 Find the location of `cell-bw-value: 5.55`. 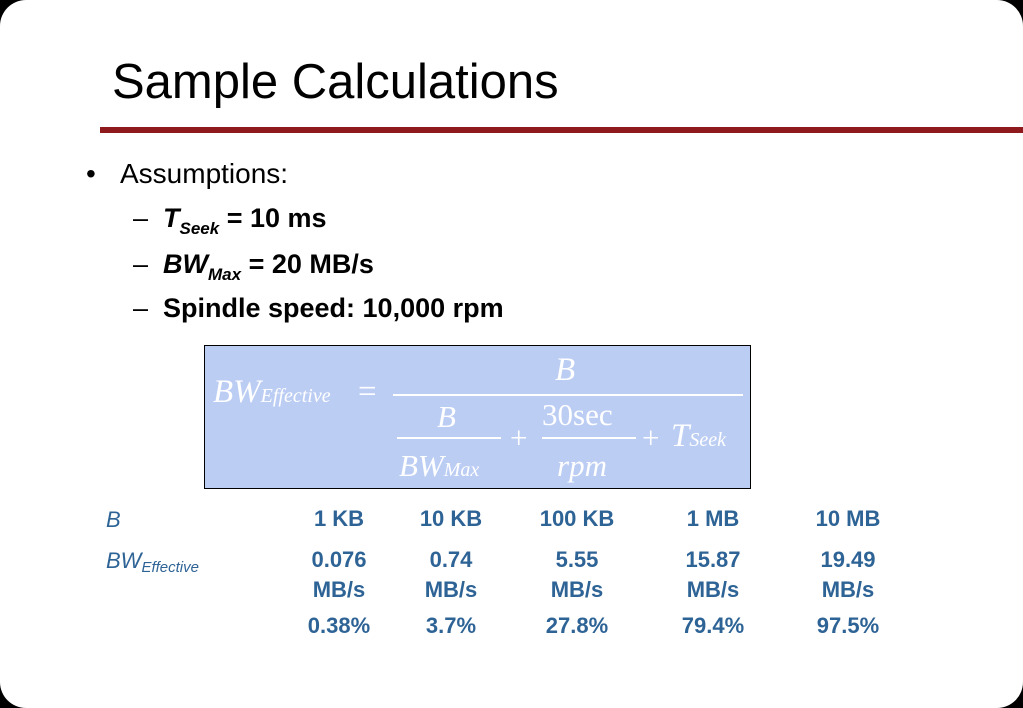

cell-bw-value: 5.55 is located at coordinates (577, 559).